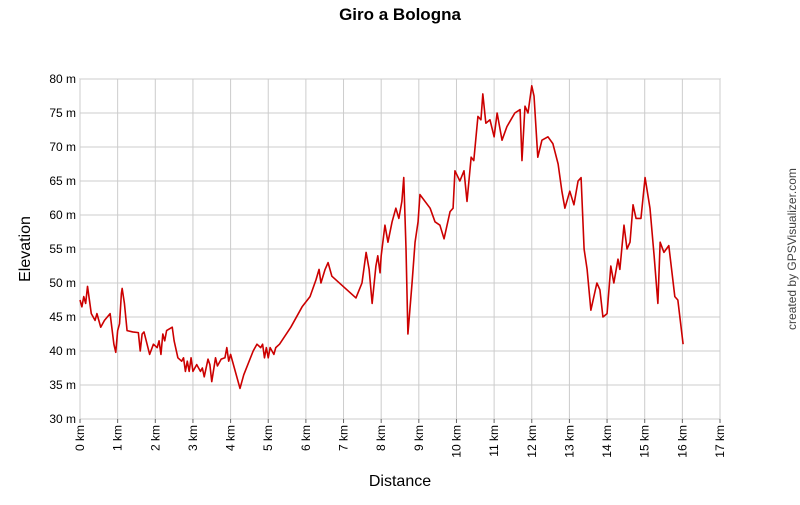 The image size is (800, 505). What do you see at coordinates (231, 438) in the screenshot?
I see `x-tick-label: 4 km` at bounding box center [231, 438].